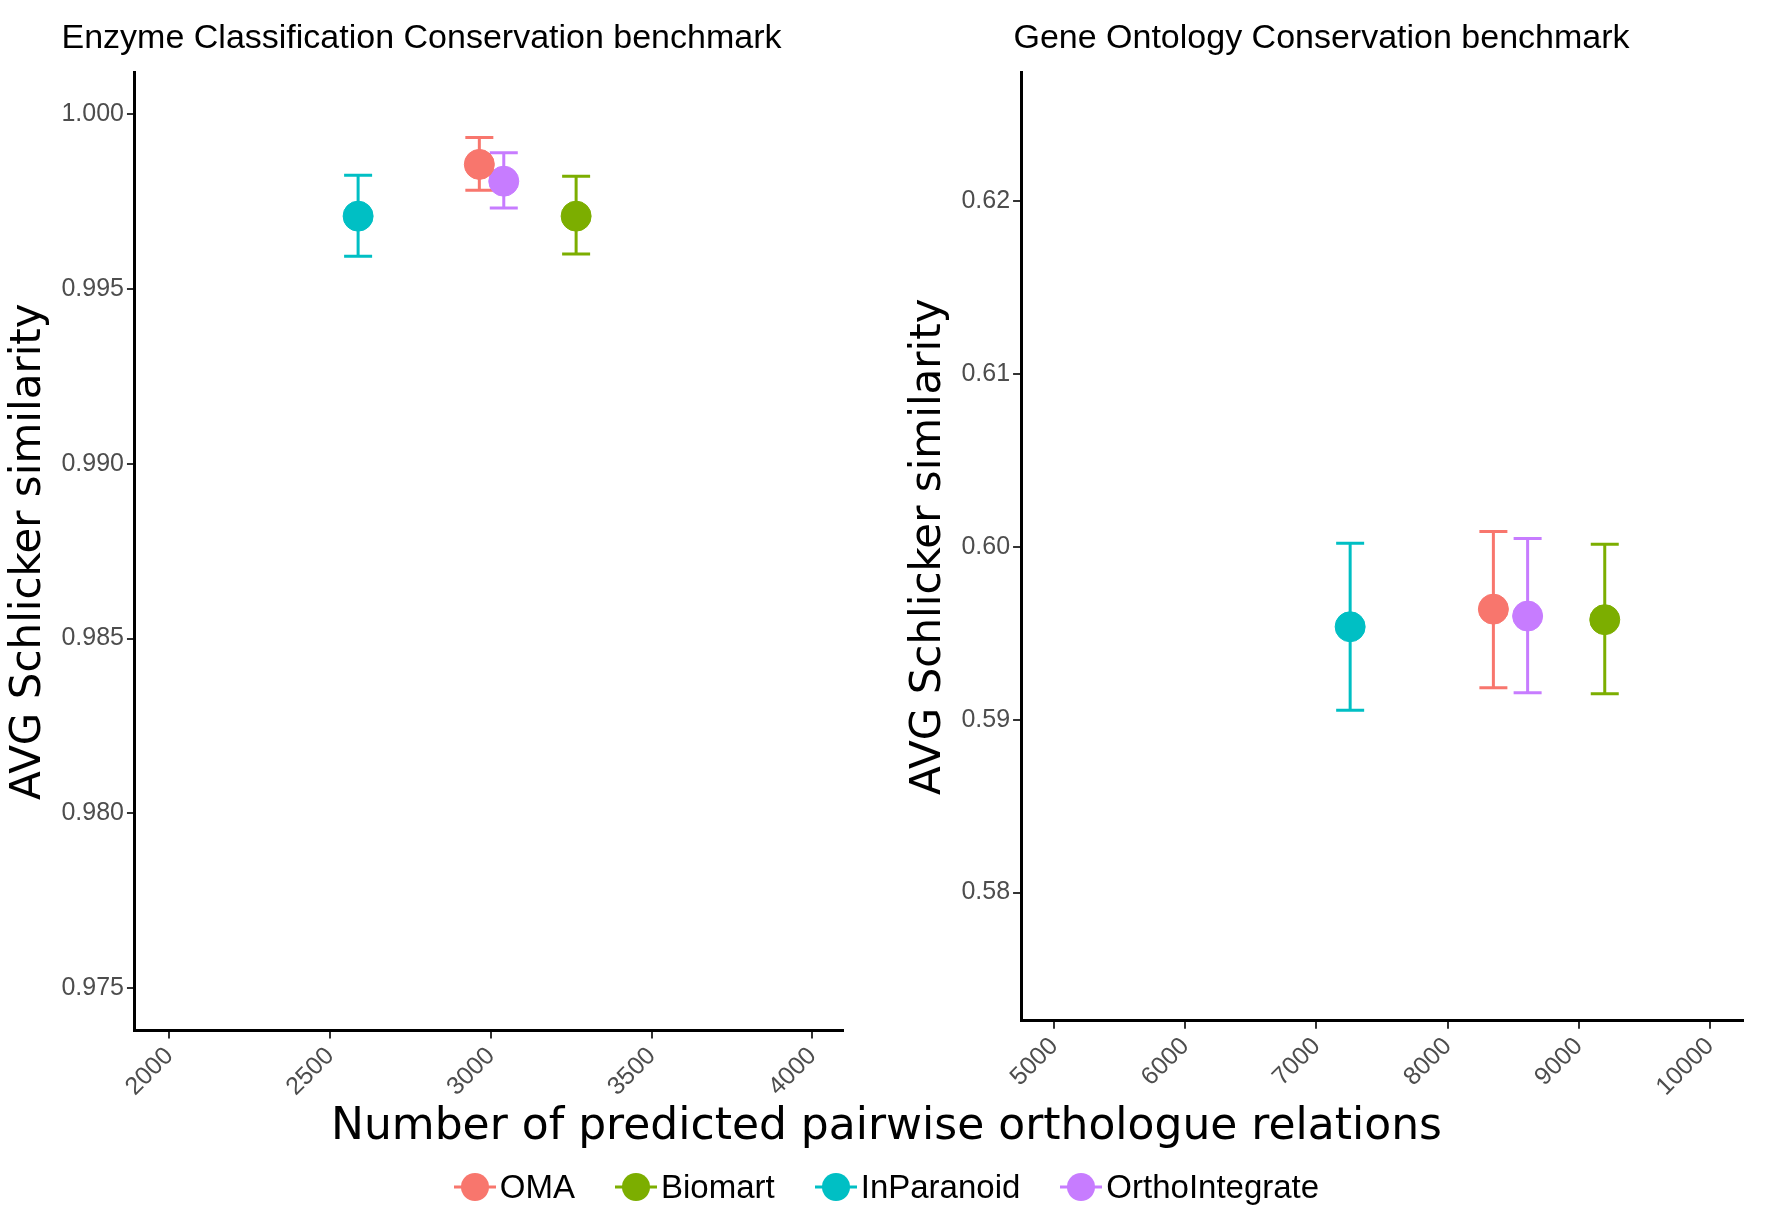  I want to click on y-tick-label: 0.62, so click(986, 198).